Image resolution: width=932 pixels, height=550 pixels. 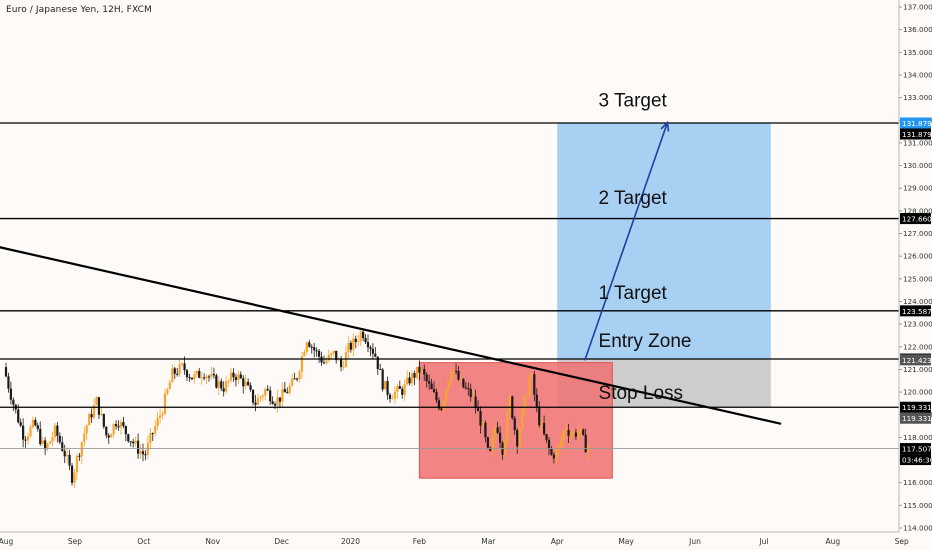 I want to click on x-tick-label: Apr, so click(x=558, y=541).